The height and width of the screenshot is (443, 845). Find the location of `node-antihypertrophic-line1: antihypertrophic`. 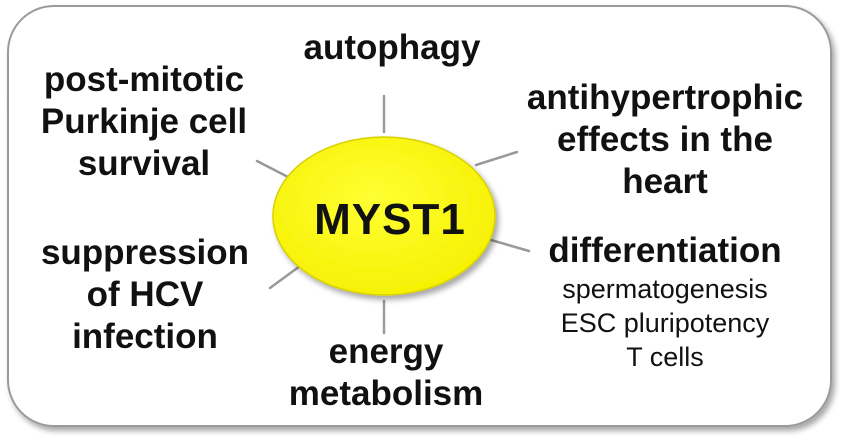

node-antihypertrophic-line1: antihypertrophic is located at coordinates (665, 97).